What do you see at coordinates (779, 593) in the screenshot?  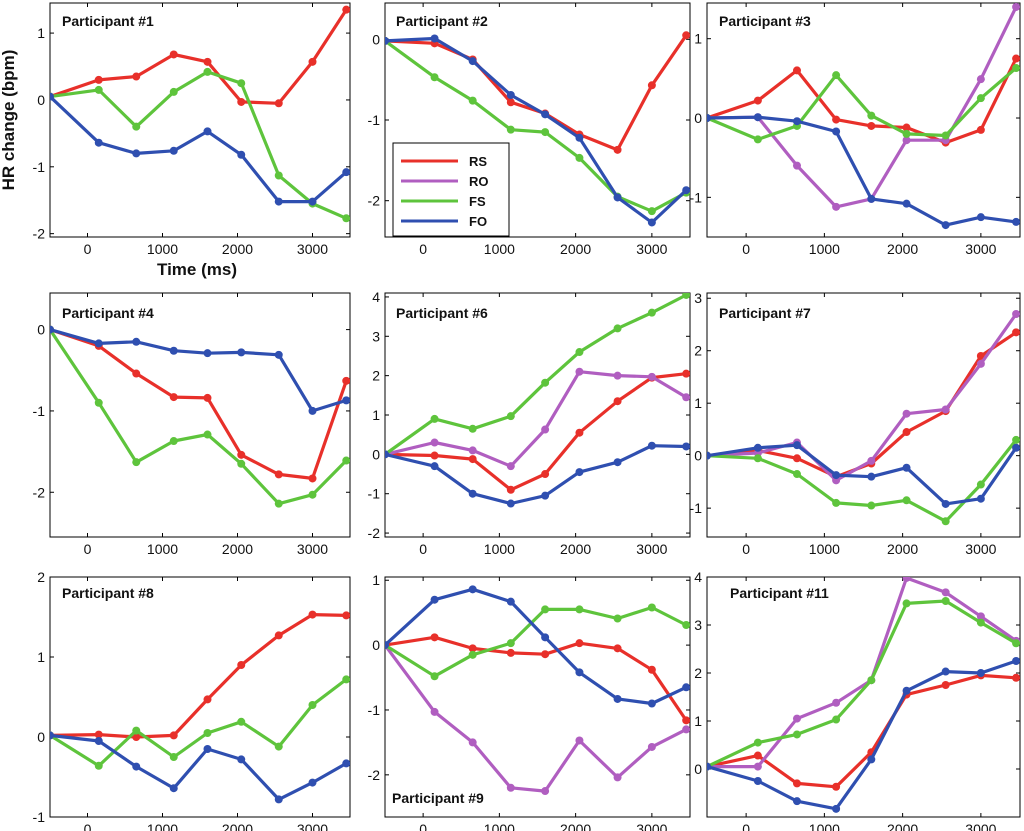 I see `panel-title: Participant #11` at bounding box center [779, 593].